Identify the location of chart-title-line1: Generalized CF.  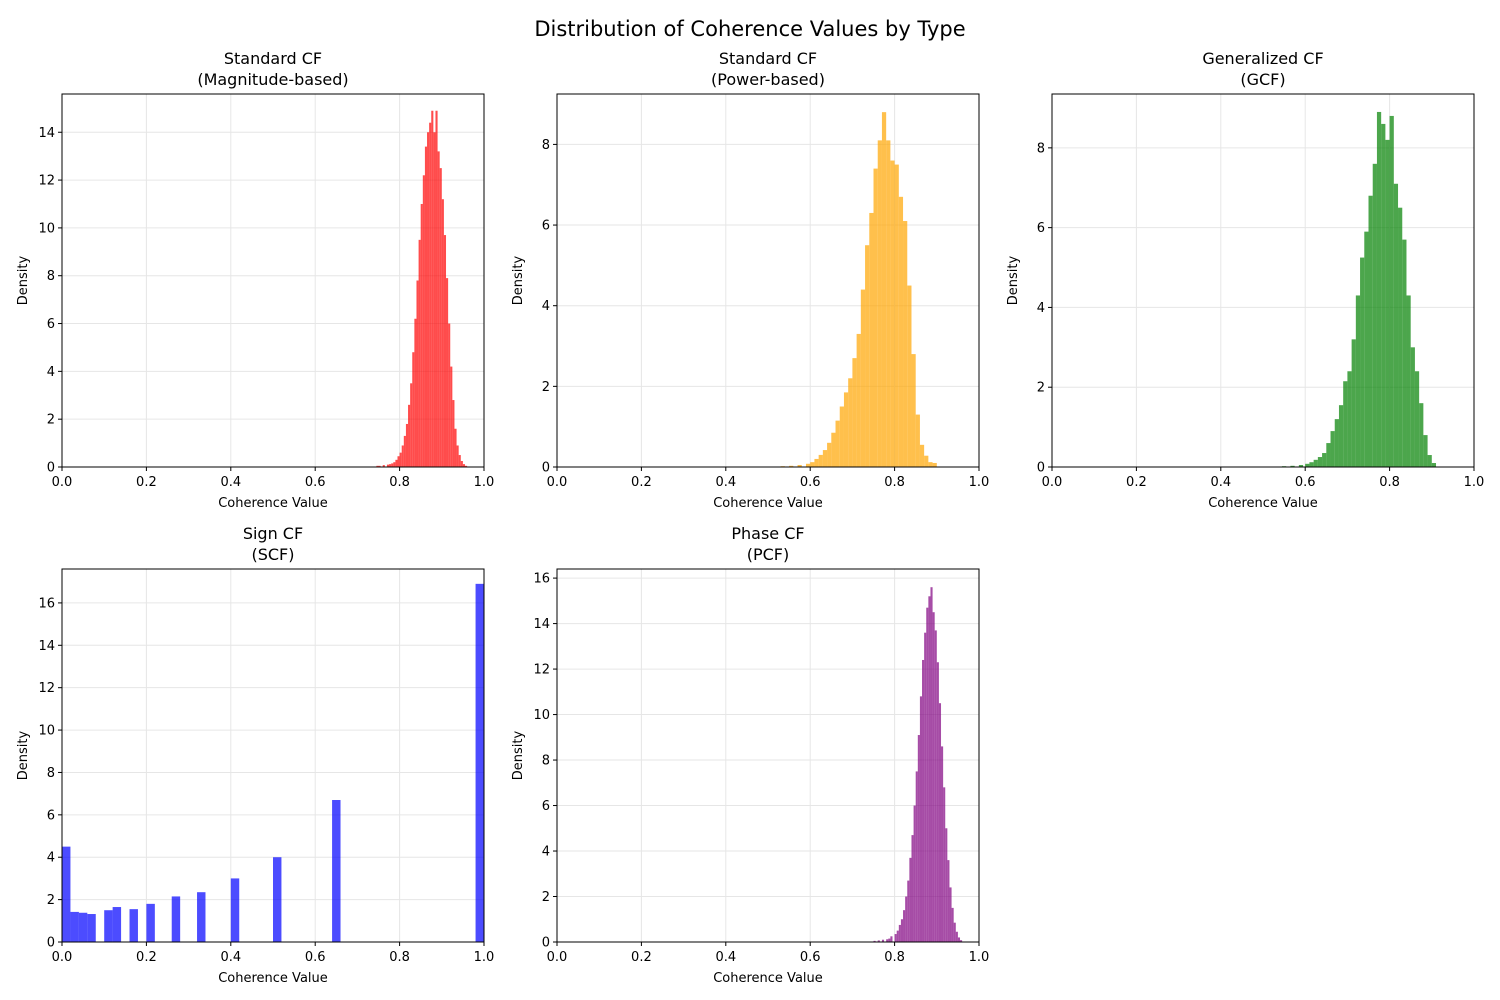
(1262, 58).